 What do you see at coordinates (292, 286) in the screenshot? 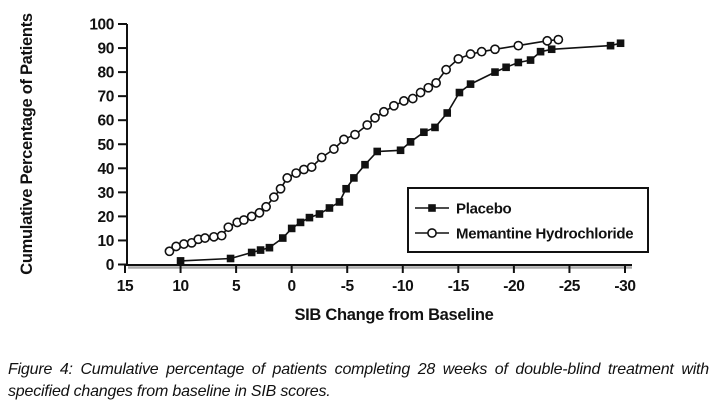
I see `x-tick-label: 0` at bounding box center [292, 286].